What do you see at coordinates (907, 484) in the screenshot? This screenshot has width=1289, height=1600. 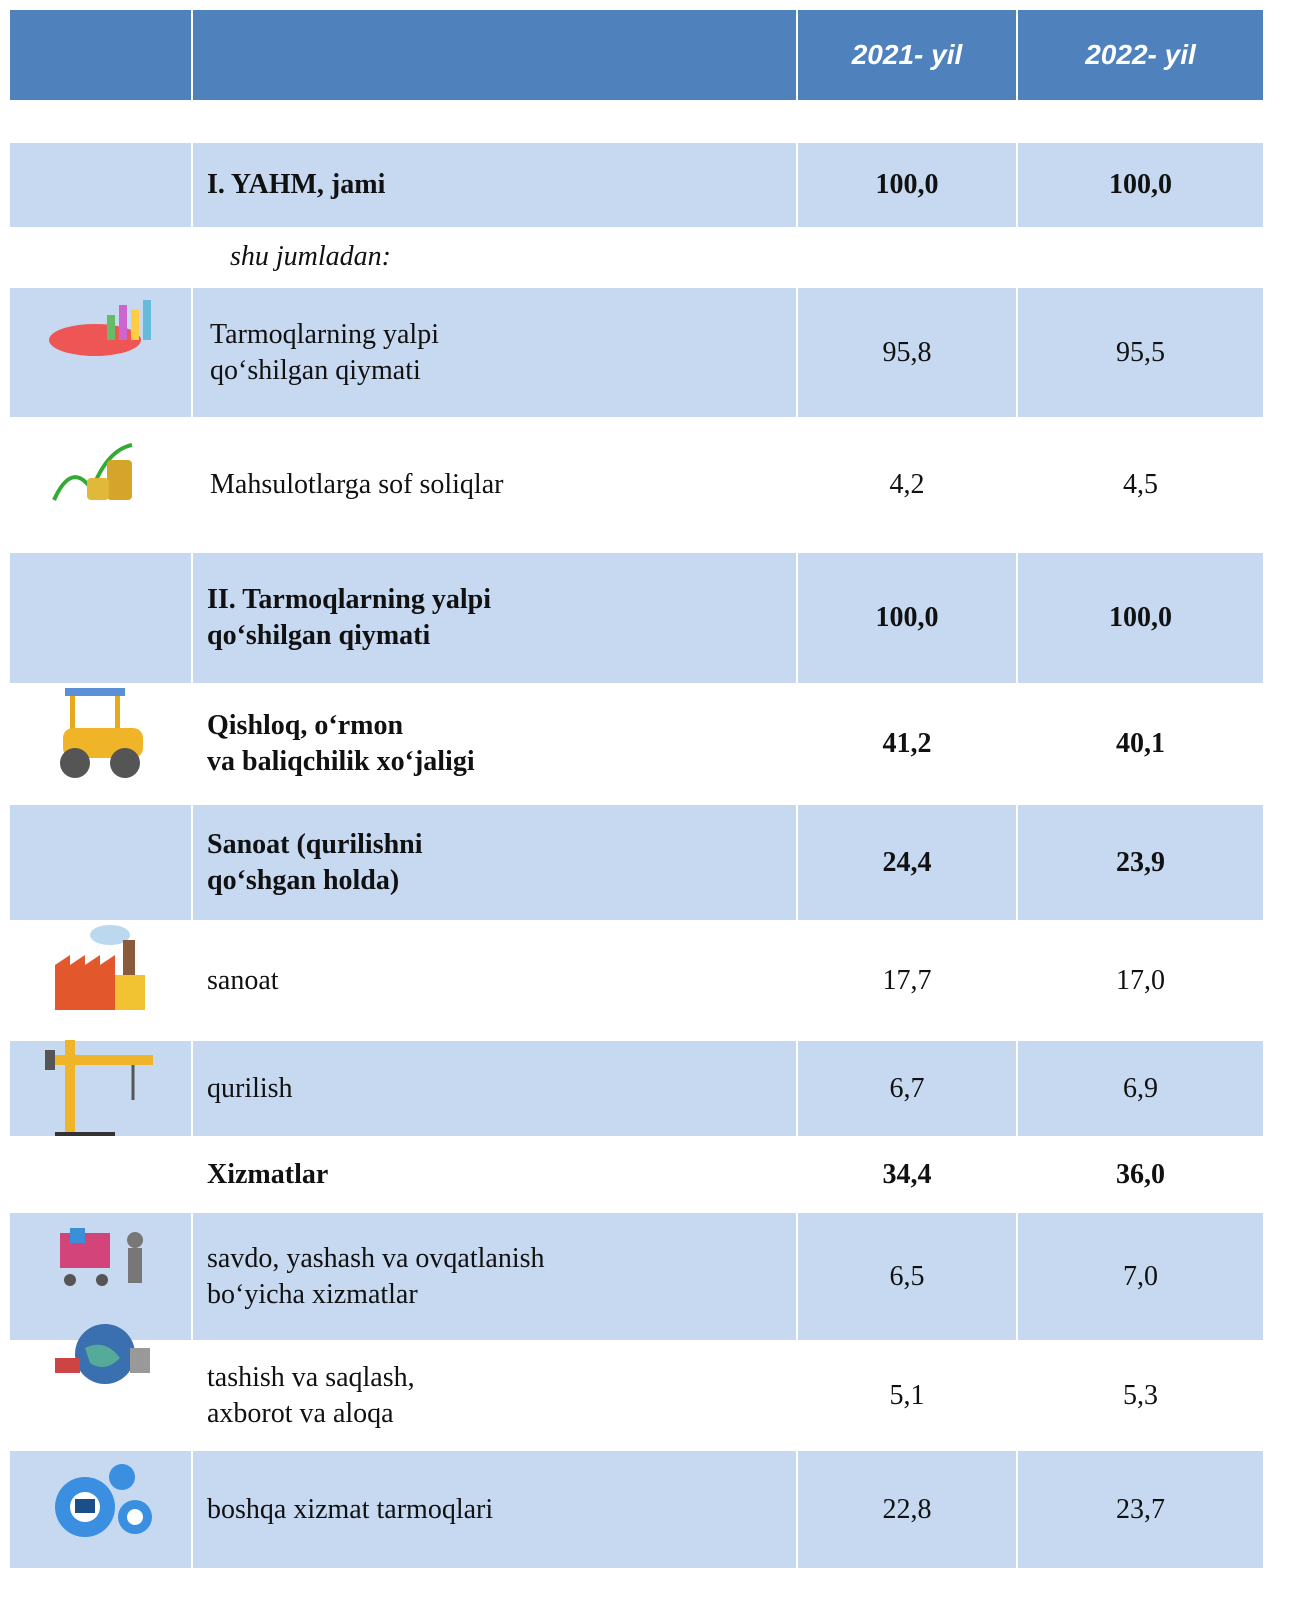 I see `value-cell: 4,2` at bounding box center [907, 484].